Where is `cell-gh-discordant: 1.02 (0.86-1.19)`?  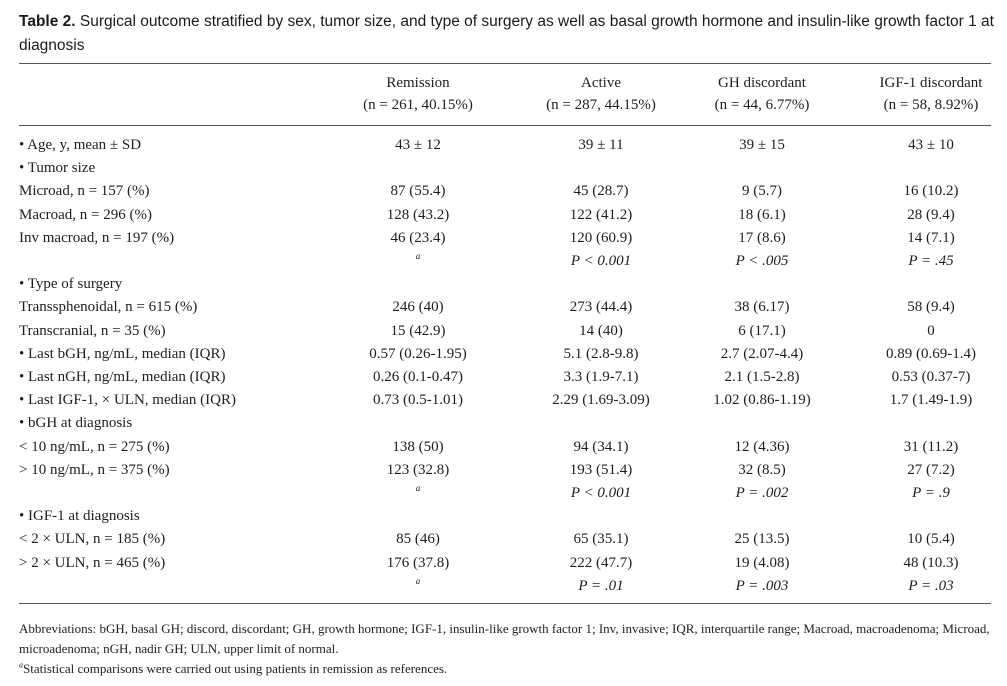 cell-gh-discordant: 1.02 (0.86-1.19) is located at coordinates (762, 400).